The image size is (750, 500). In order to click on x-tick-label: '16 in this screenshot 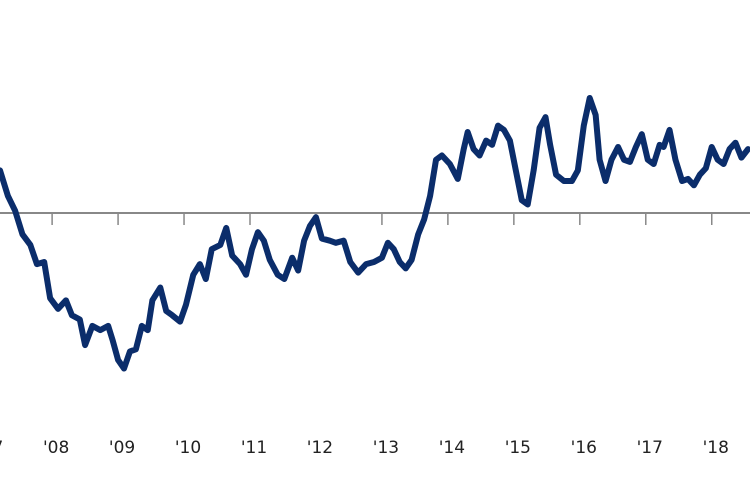, I will do `click(584, 448)`.